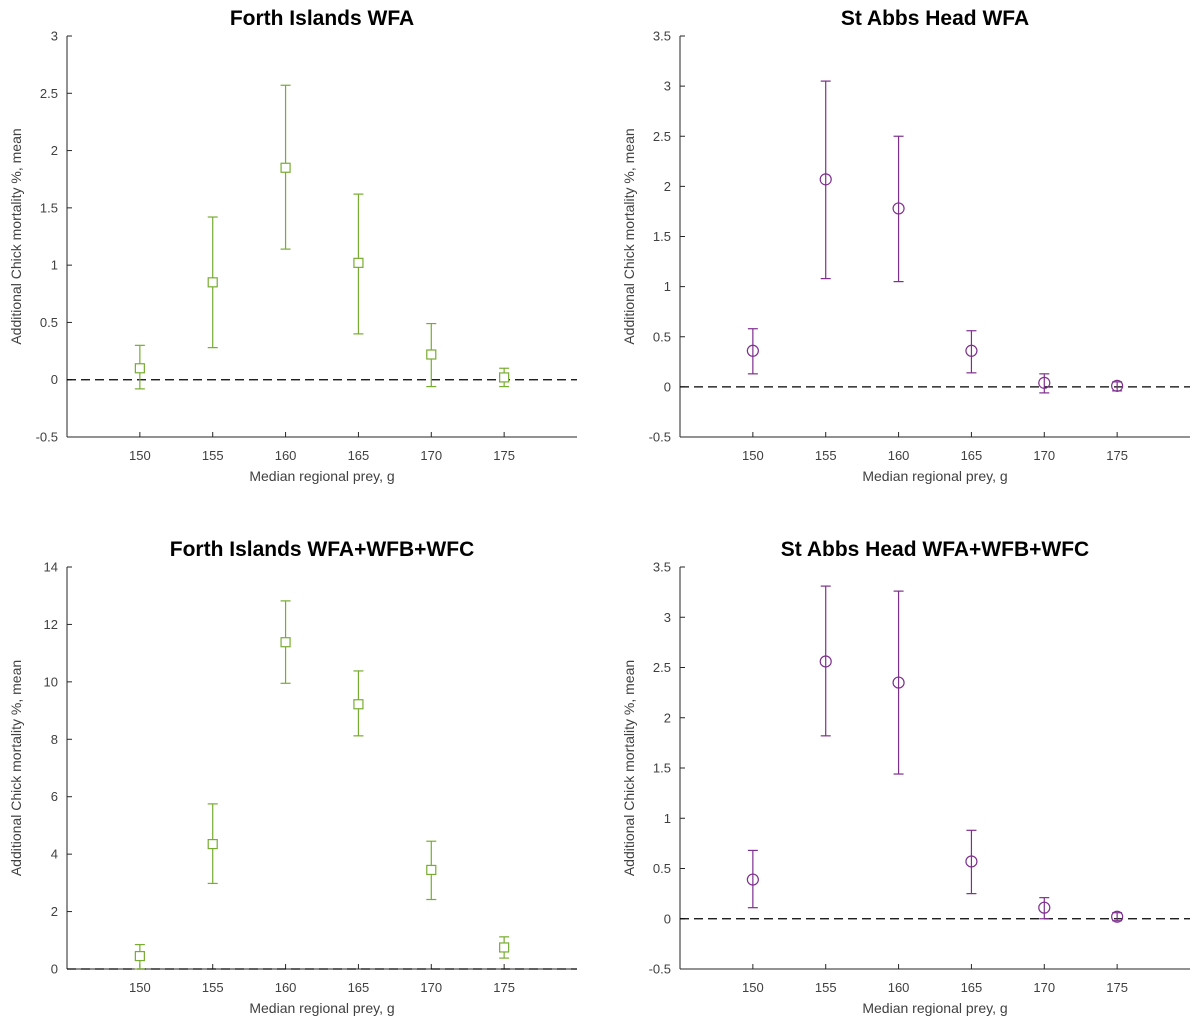 The image size is (1192, 1021). I want to click on y-tick-label: 8, so click(54, 739).